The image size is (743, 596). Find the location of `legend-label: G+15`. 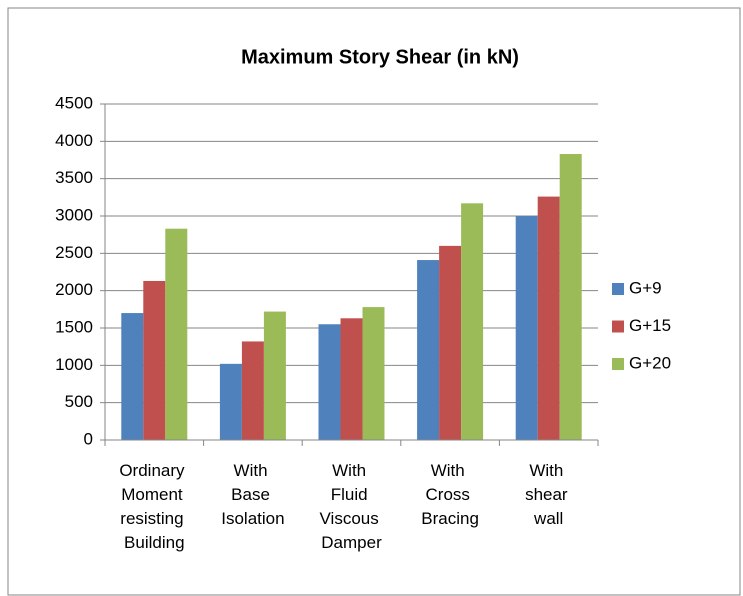

legend-label: G+15 is located at coordinates (650, 325).